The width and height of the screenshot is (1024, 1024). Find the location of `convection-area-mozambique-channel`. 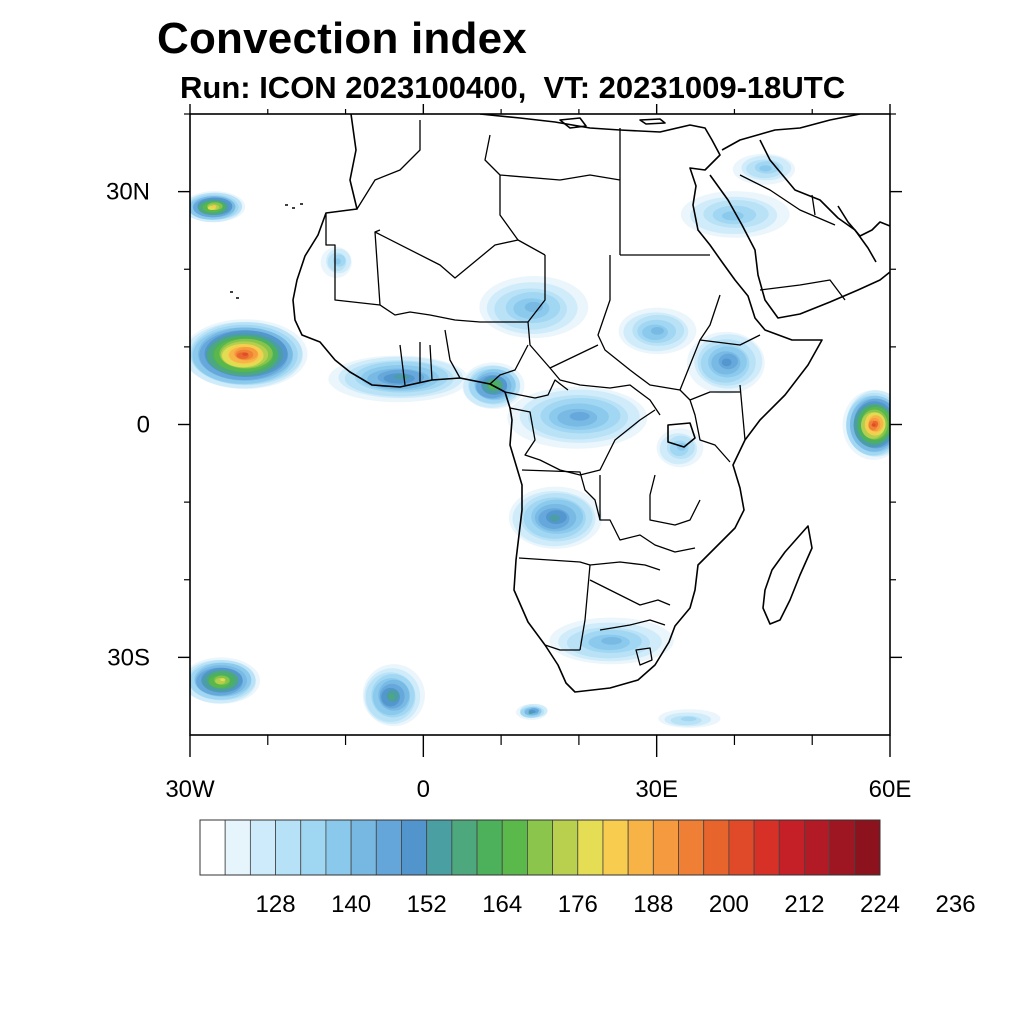

convection-area-mozambique-channel is located at coordinates (531, 711).